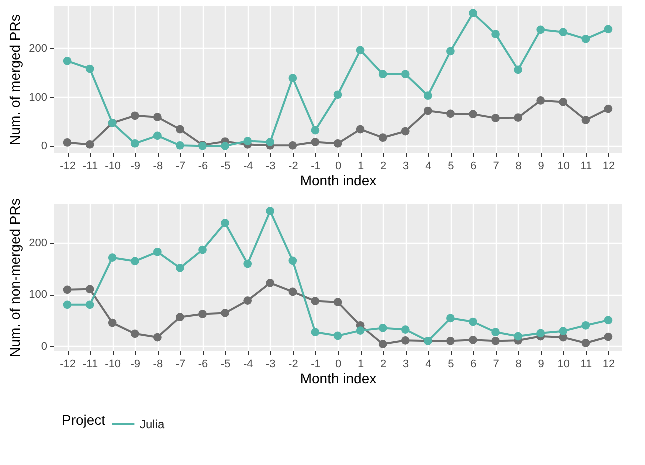  I want to click on x-tick-label: -9, so click(135, 166).